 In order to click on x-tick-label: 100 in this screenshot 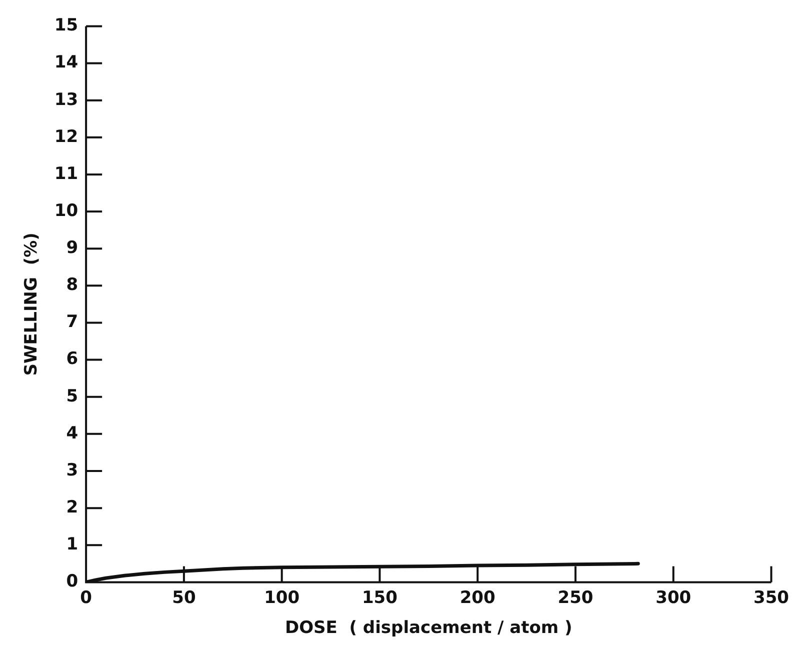, I will do `click(282, 598)`.